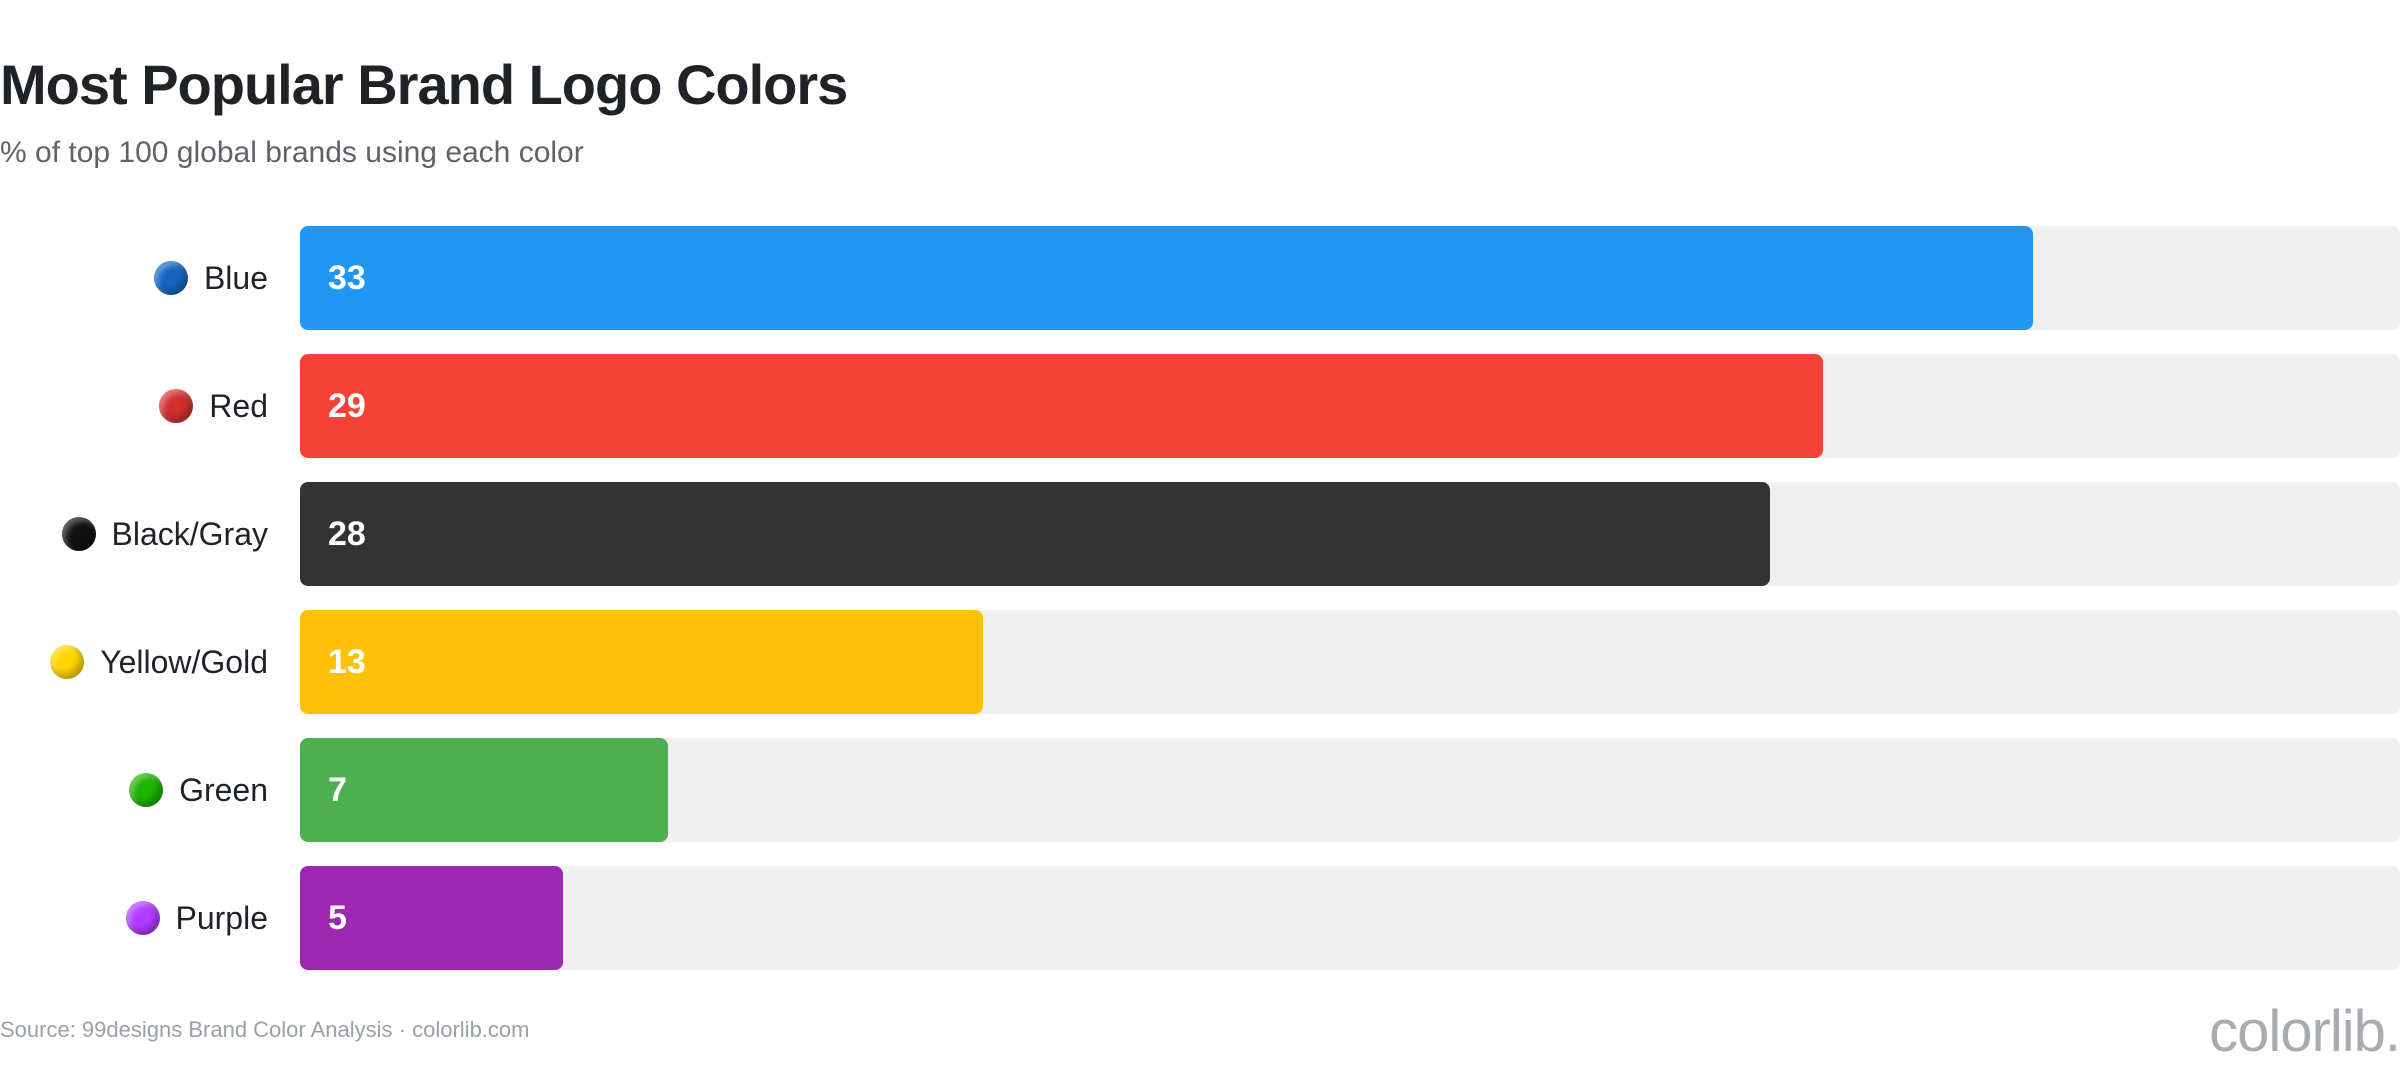 The image size is (2400, 1086). I want to click on bar-blue: 33, so click(1166, 278).